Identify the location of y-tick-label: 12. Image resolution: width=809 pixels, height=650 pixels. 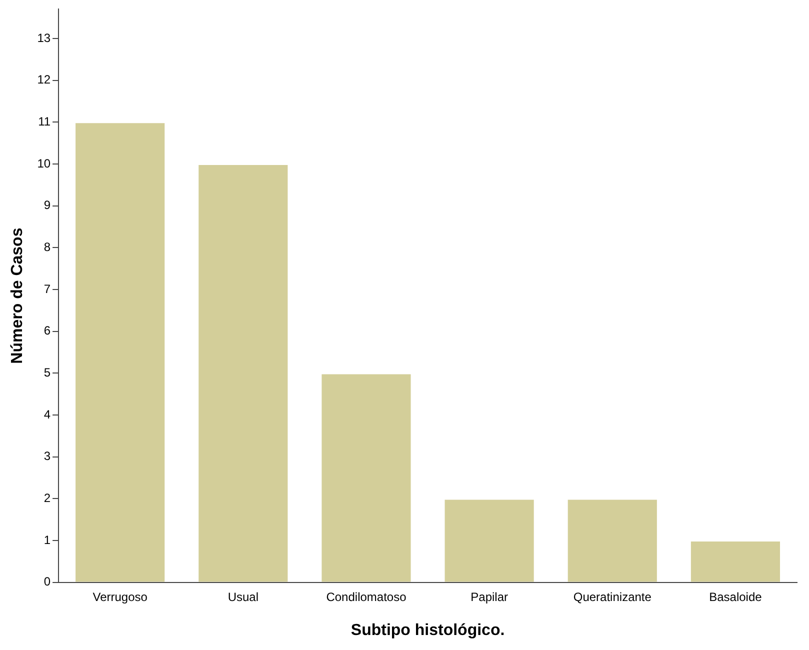
(44, 79).